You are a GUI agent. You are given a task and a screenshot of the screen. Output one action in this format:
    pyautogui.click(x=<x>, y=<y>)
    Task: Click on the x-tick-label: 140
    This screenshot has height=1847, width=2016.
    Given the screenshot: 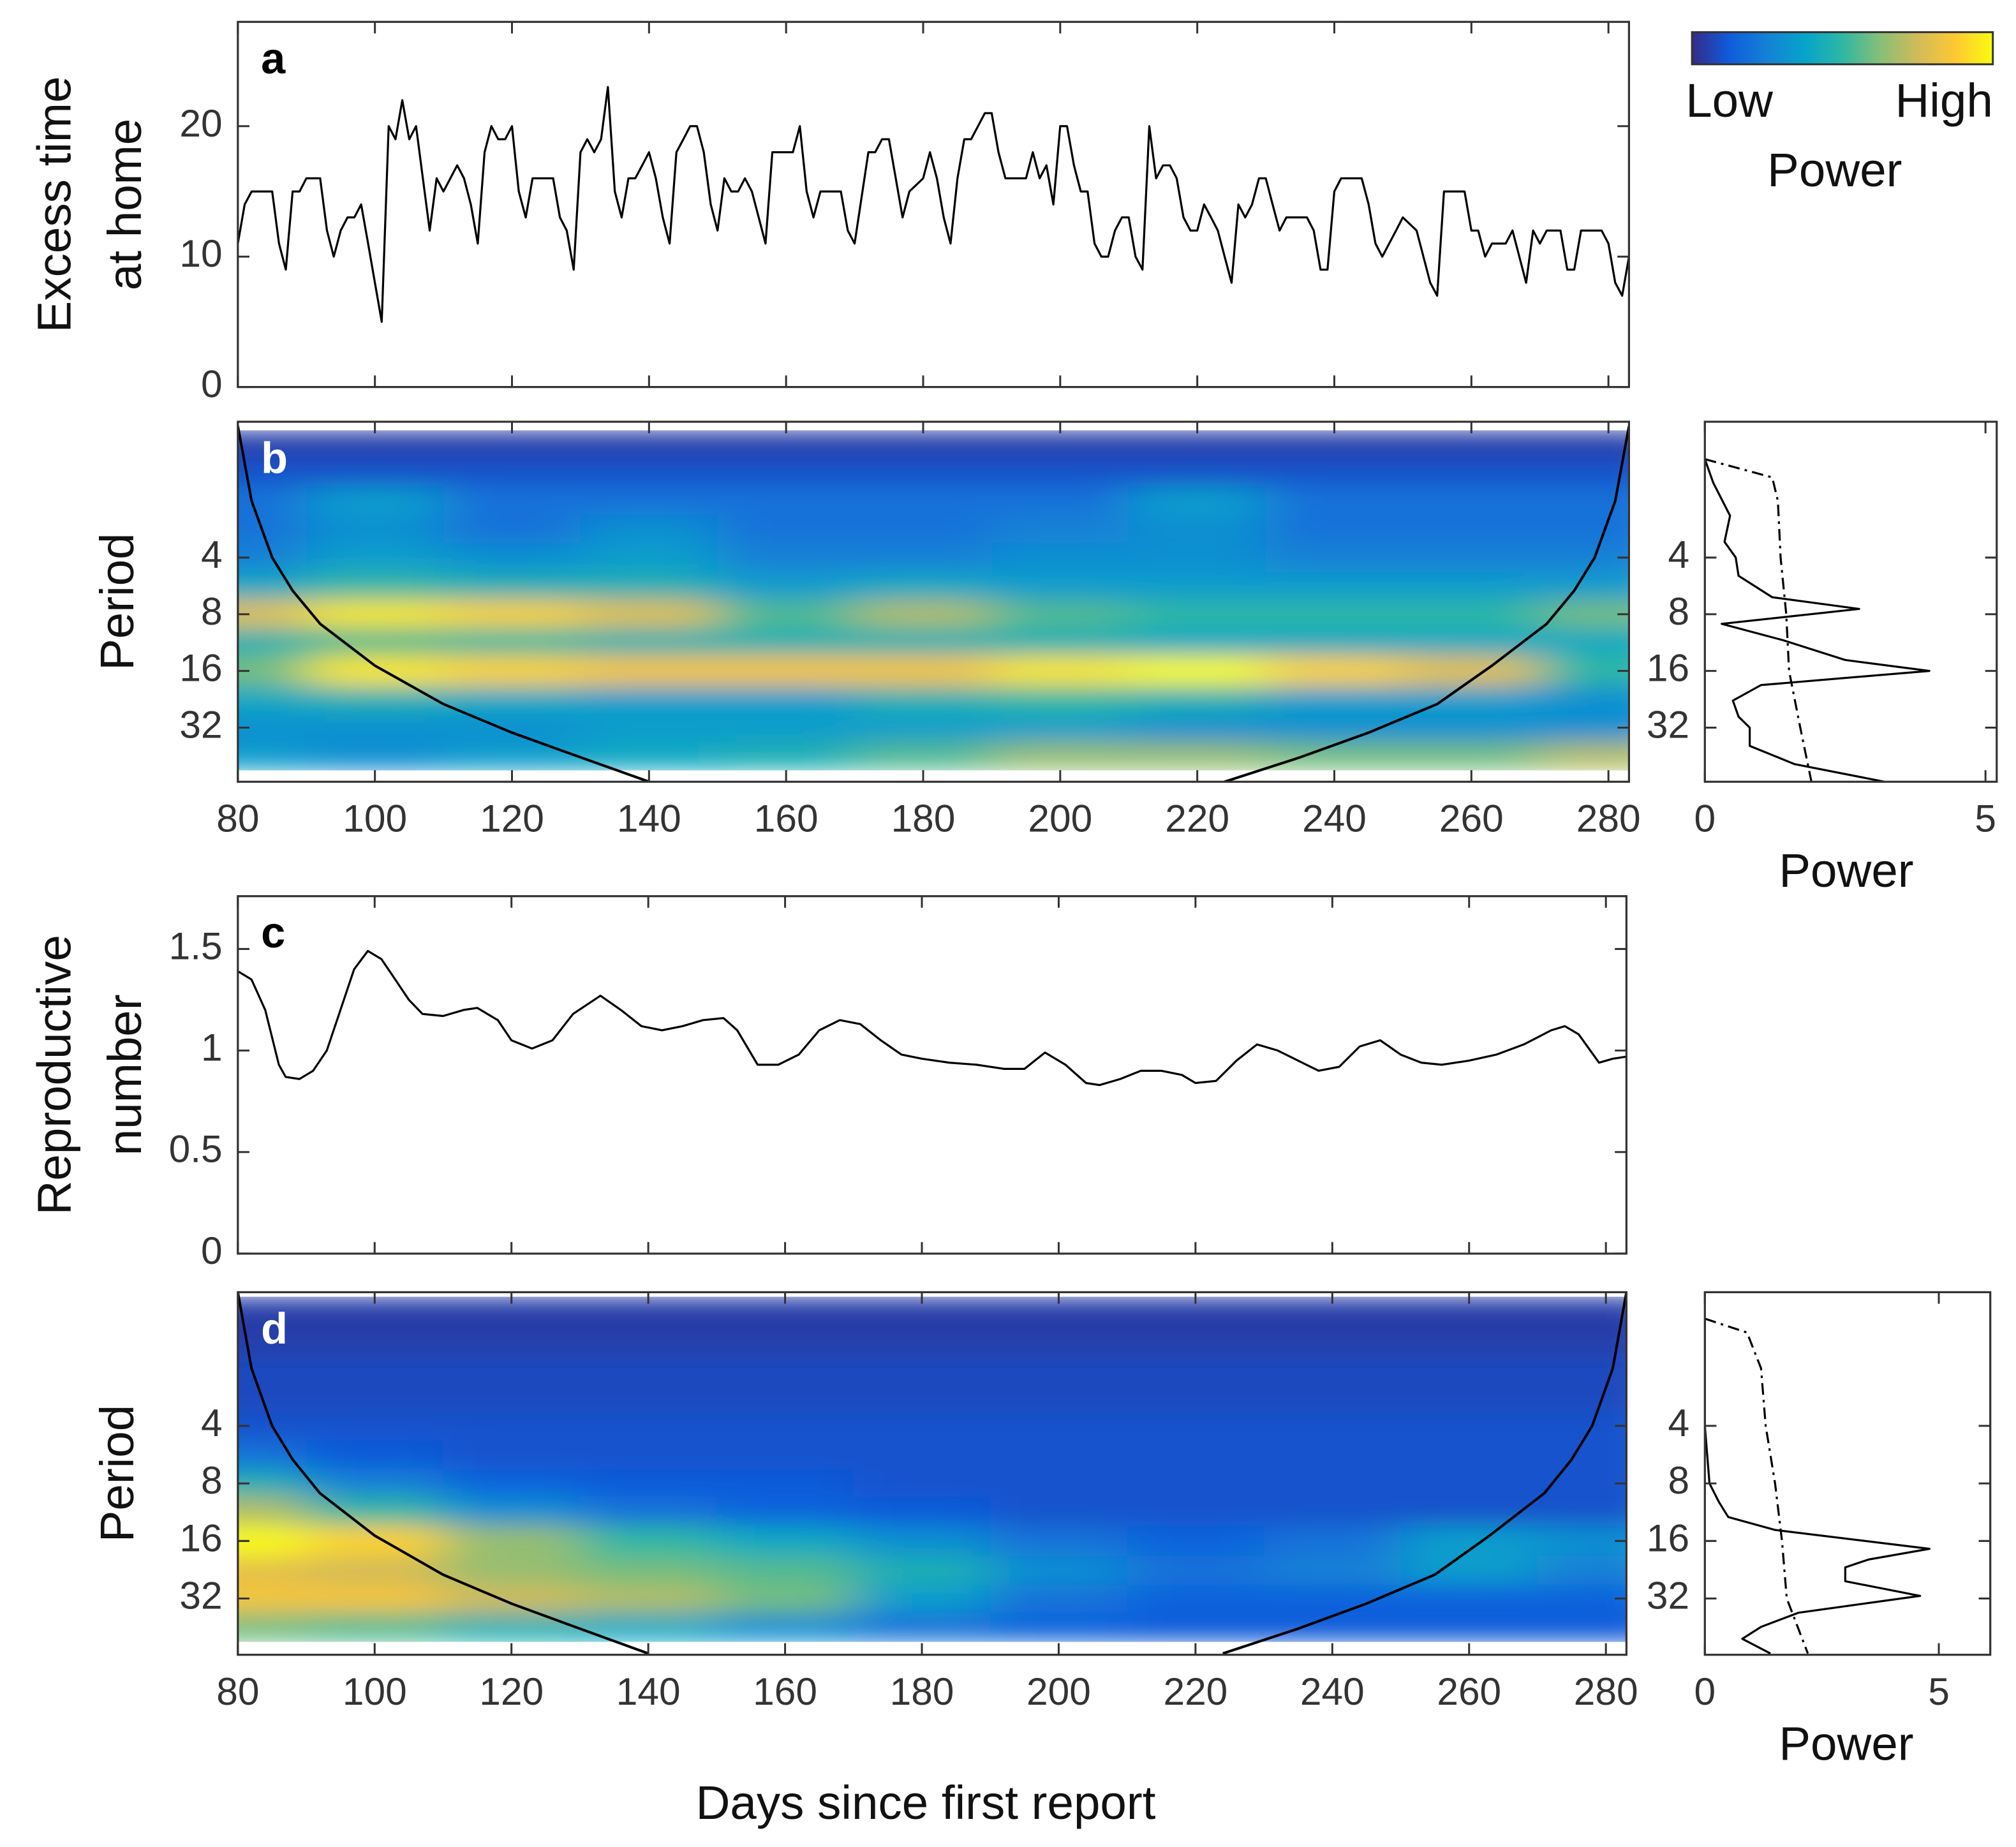 What is the action you would take?
    pyautogui.click(x=648, y=1691)
    